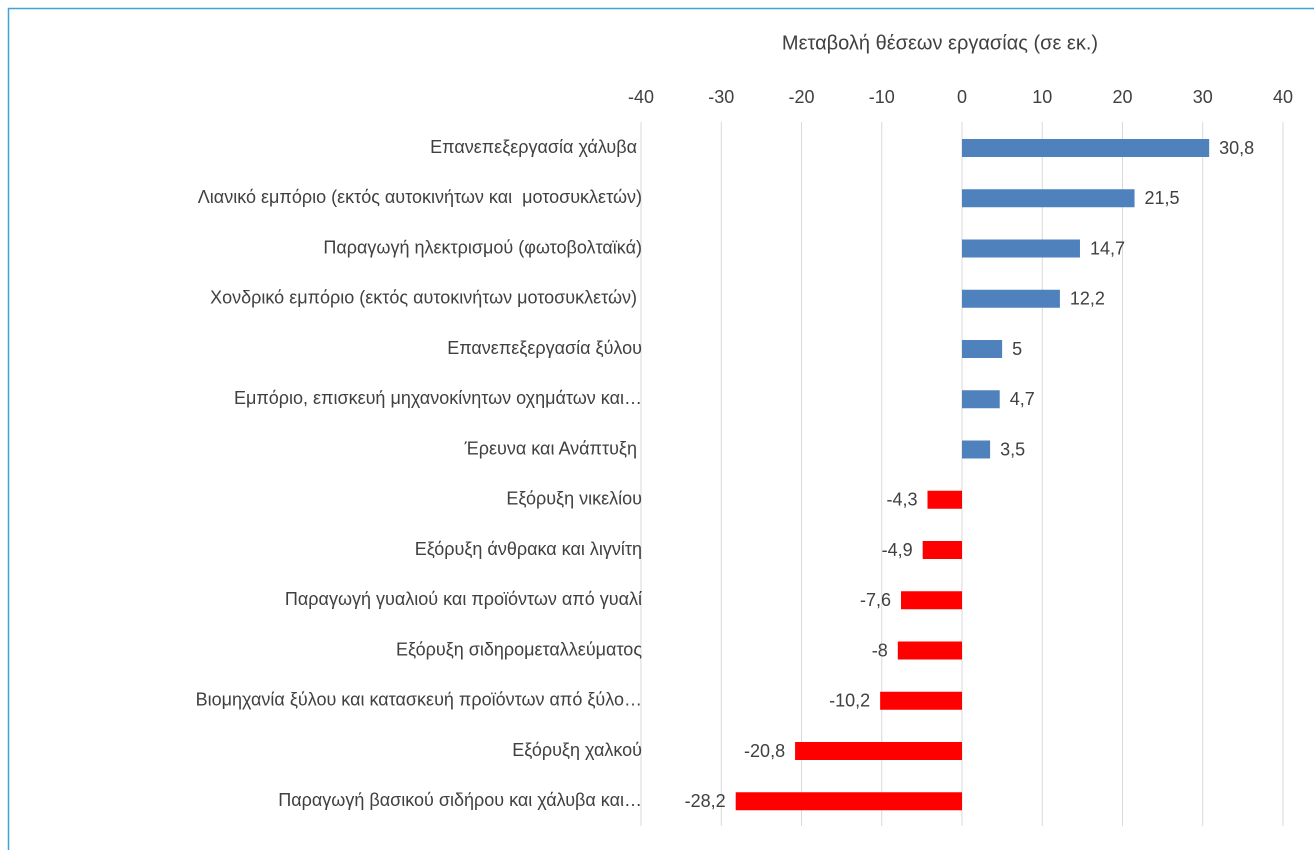 This screenshot has height=850, width=1314. Describe the element at coordinates (1012, 449) in the screenshot. I see `data-label: 3,5` at that location.